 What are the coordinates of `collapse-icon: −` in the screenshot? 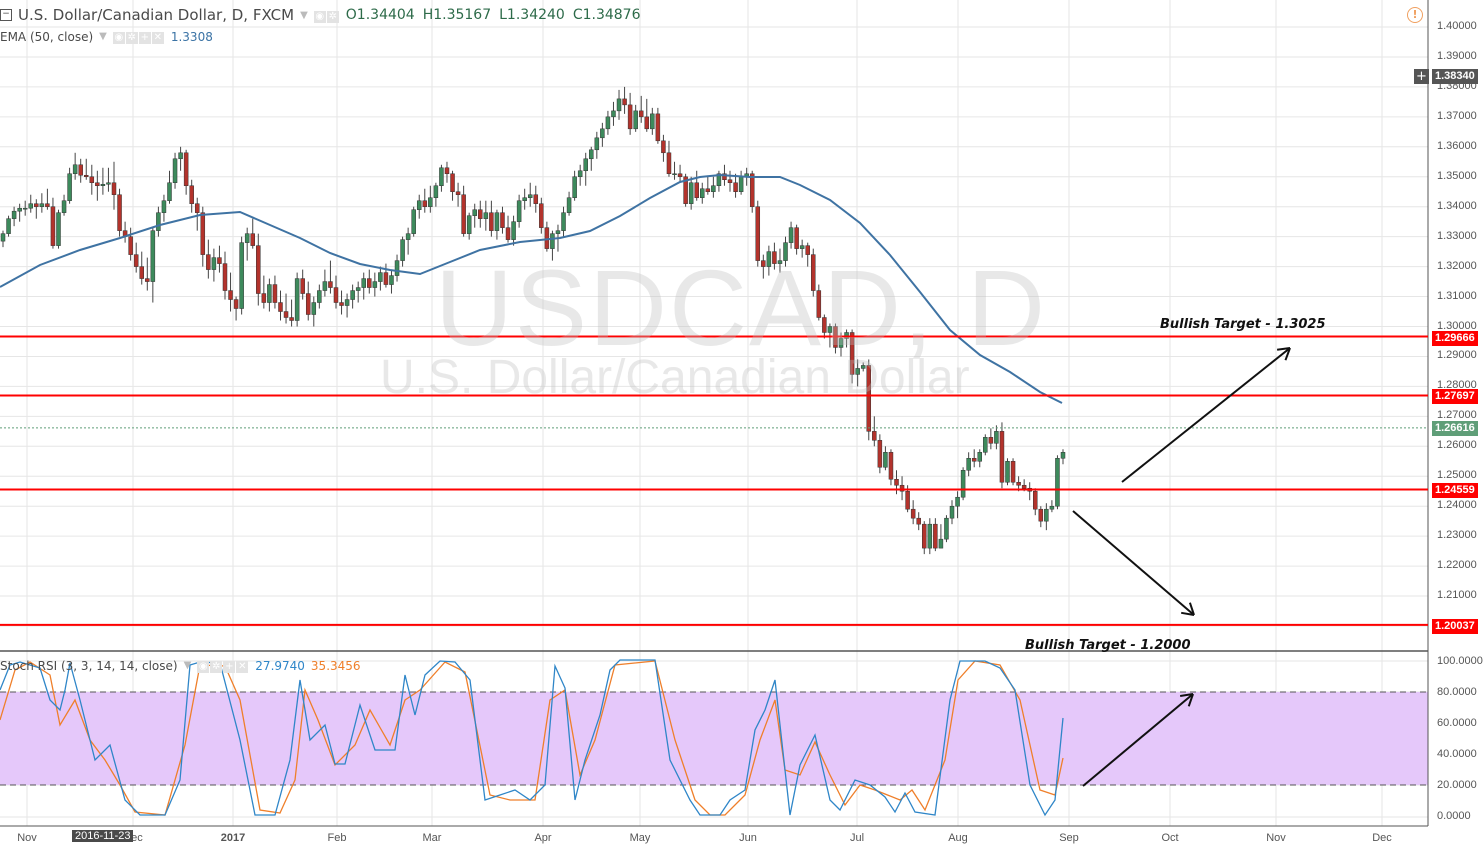 It's located at (6, 15).